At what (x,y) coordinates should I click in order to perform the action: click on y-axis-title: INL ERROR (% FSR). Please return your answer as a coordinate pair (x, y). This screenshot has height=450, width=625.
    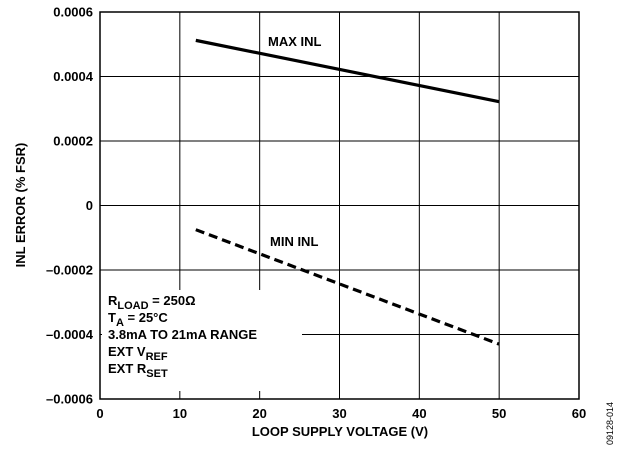
    Looking at the image, I should click on (20, 205).